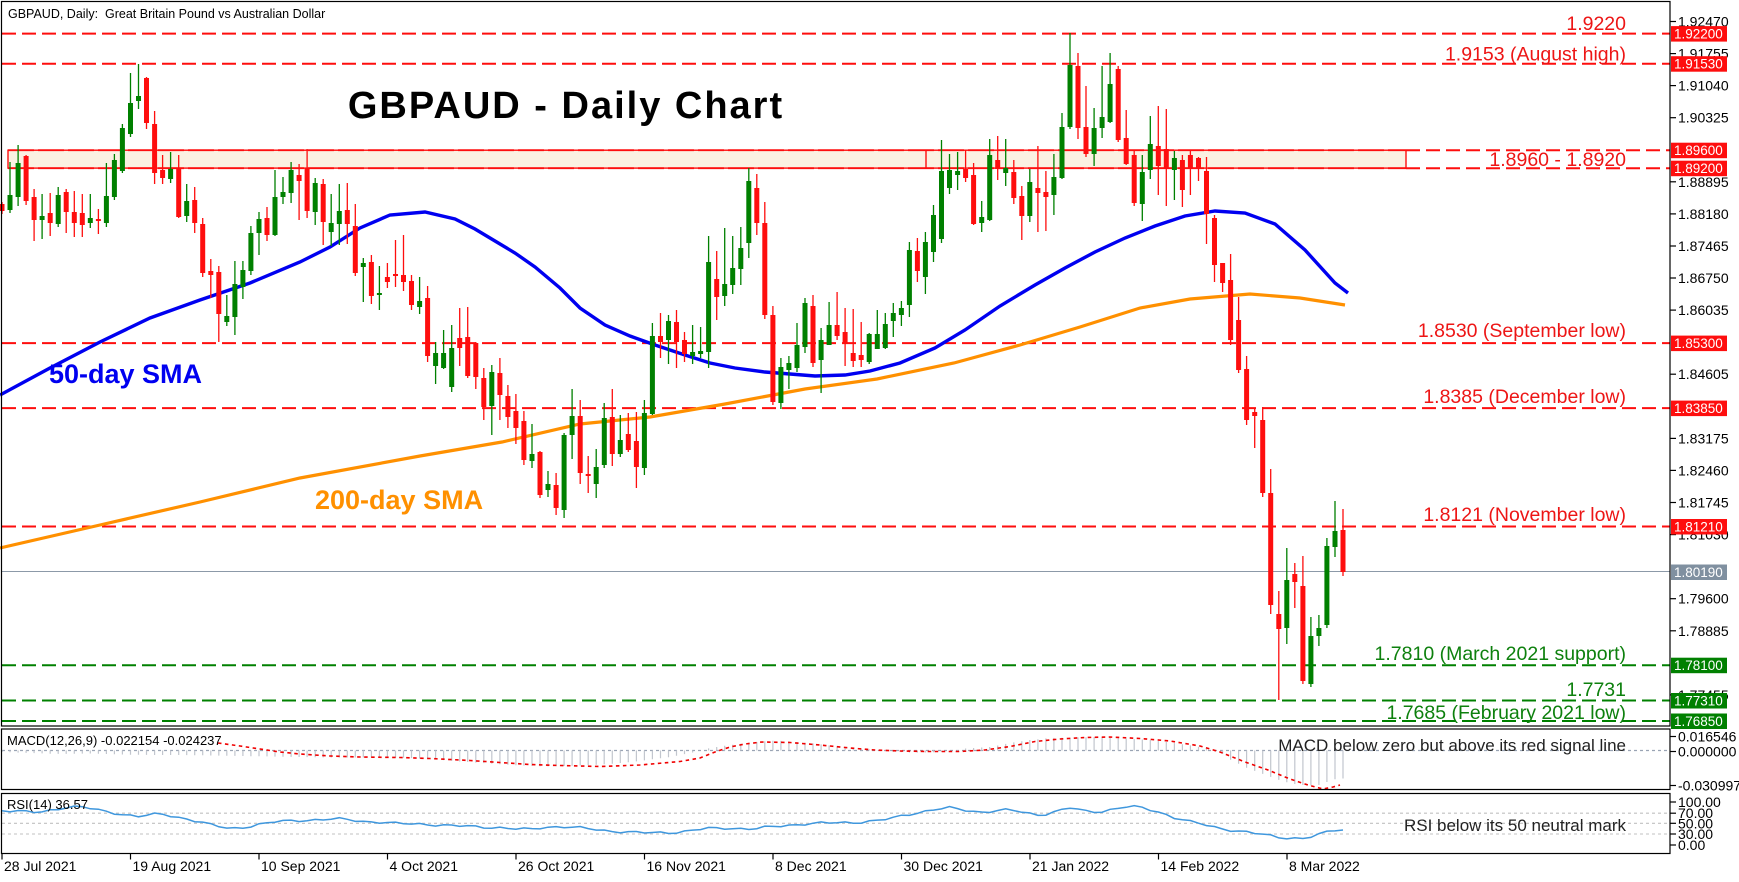 This screenshot has width=1739, height=882. What do you see at coordinates (1691, 845) in the screenshot?
I see `svg-text: 0.00` at bounding box center [1691, 845].